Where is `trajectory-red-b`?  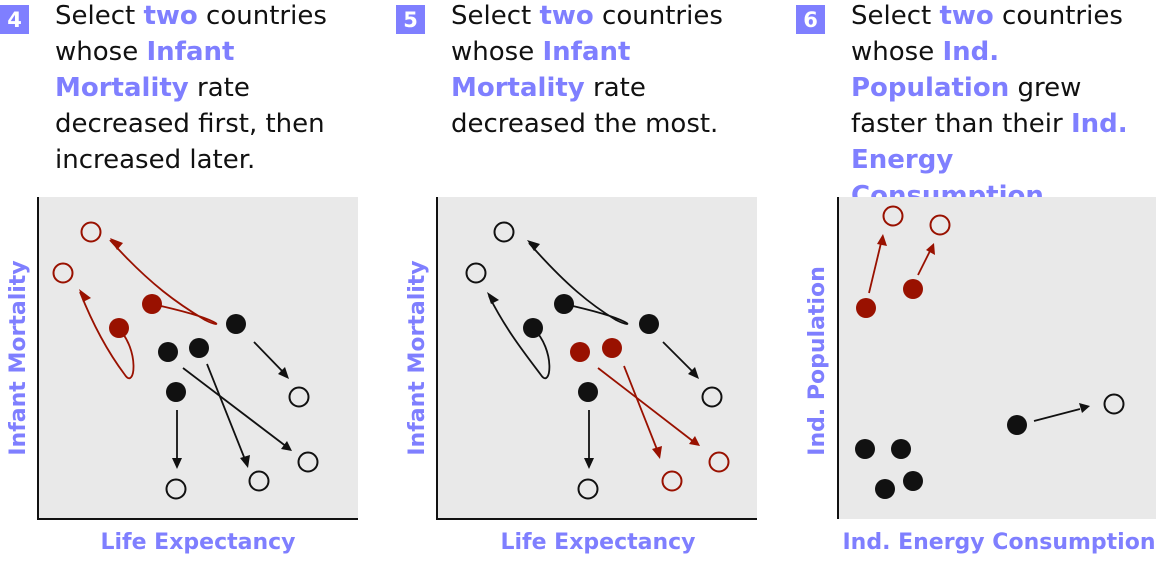
trajectory-red-b is located at coordinates (107, 335).